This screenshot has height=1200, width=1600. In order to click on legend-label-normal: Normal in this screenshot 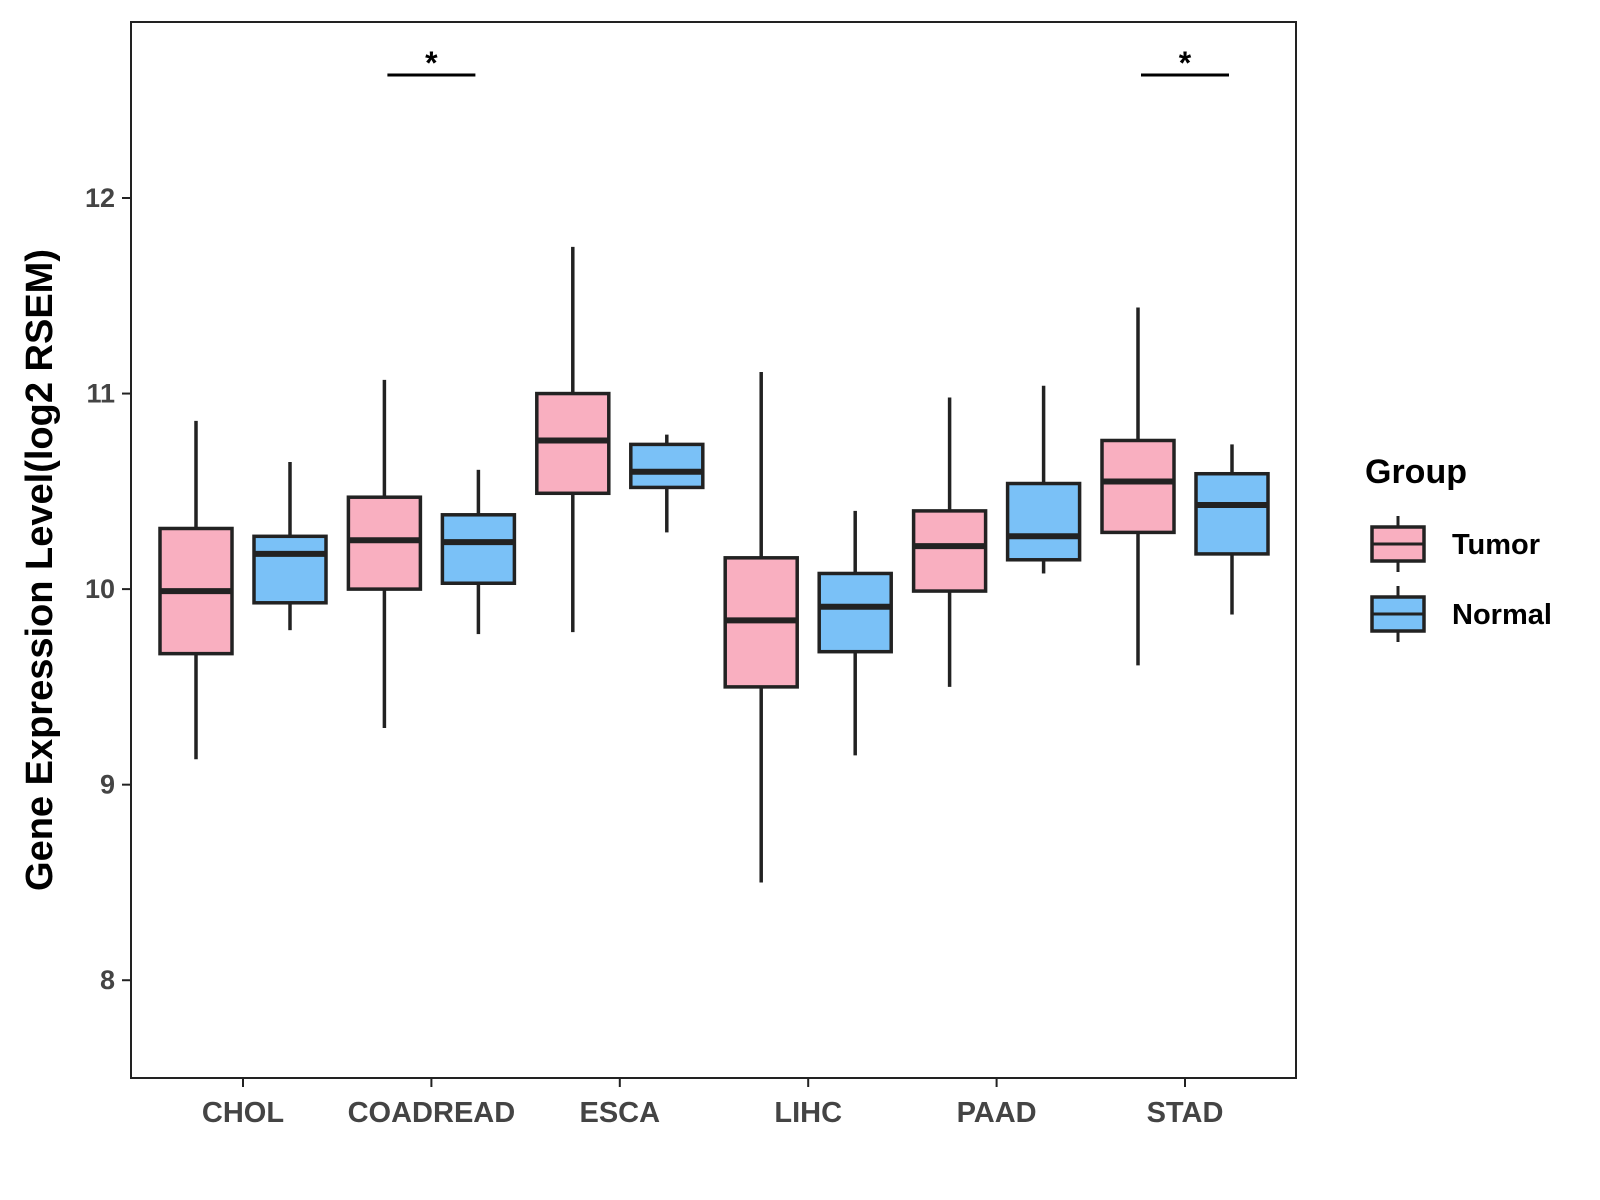, I will do `click(1502, 615)`.